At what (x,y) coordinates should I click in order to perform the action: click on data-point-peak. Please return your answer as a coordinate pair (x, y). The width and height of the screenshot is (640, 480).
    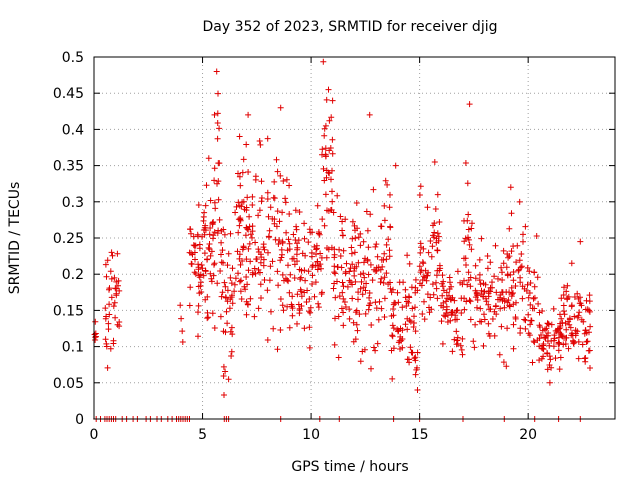
    Looking at the image, I should click on (369, 114).